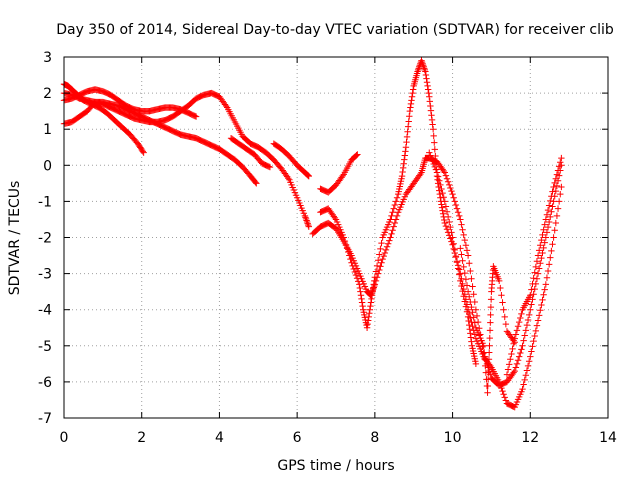 Image resolution: width=640 pixels, height=480 pixels. What do you see at coordinates (297, 438) in the screenshot?
I see `x-tick-label: 6` at bounding box center [297, 438].